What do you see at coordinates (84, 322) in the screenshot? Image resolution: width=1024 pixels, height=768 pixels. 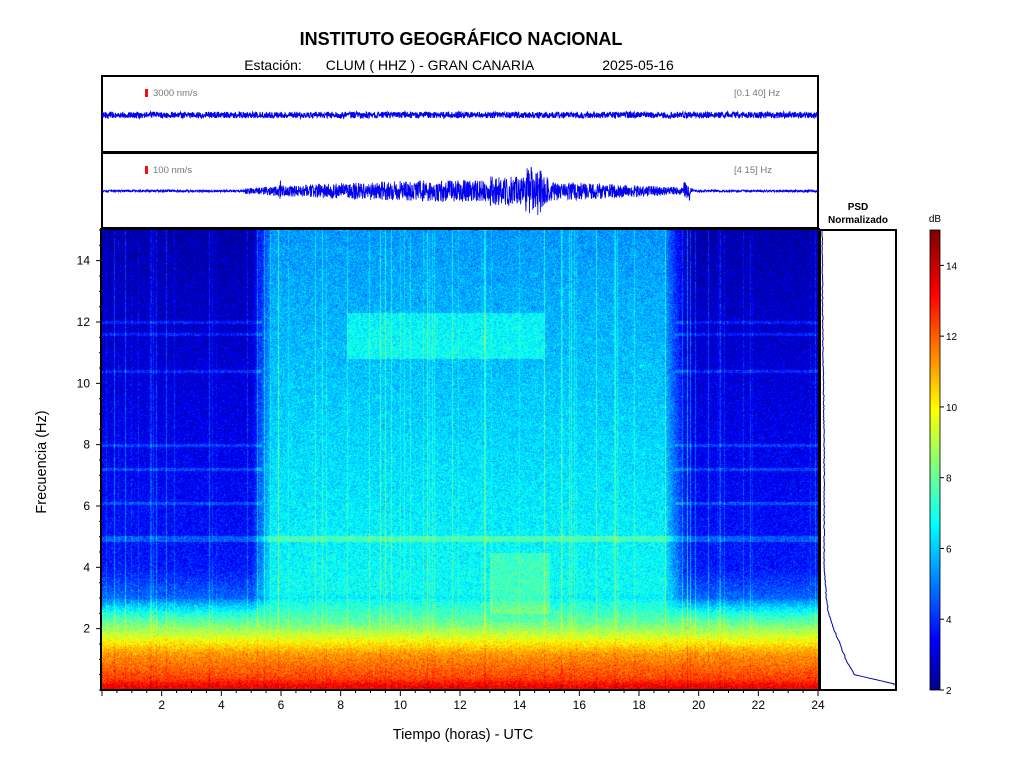 I see `y-tick-label: 12` at bounding box center [84, 322].